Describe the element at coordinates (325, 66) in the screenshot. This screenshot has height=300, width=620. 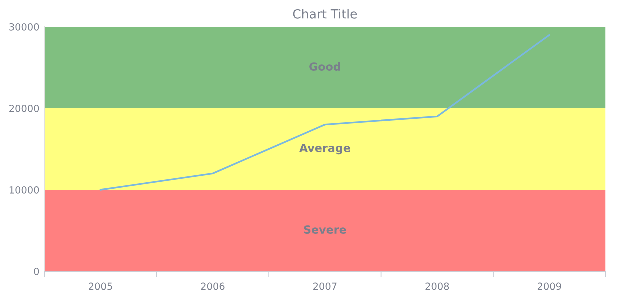
I see `band-label: Good` at that location.